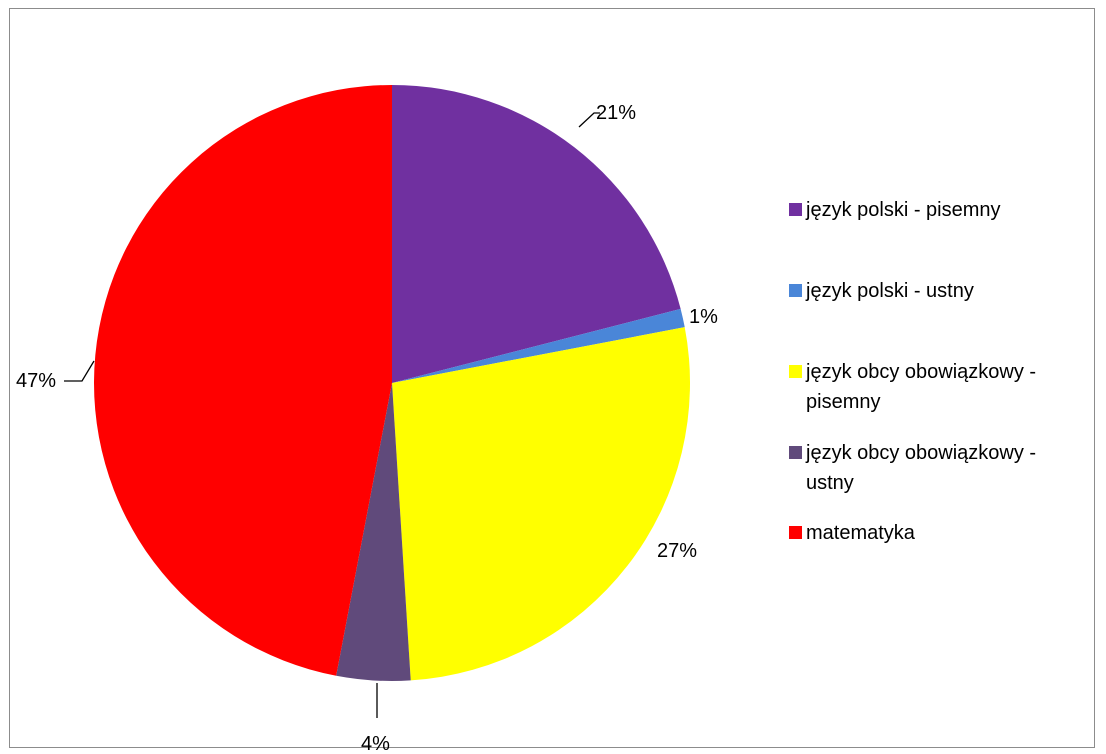  What do you see at coordinates (703, 317) in the screenshot?
I see `data-label-jezyk-polski-ustny: 1%` at bounding box center [703, 317].